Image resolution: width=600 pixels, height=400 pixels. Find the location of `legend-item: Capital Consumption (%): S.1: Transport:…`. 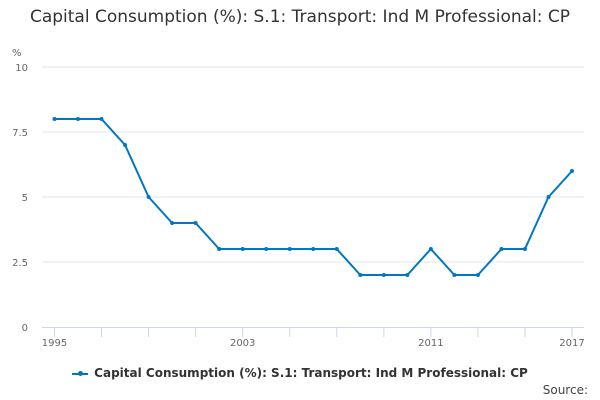

legend-item: Capital Consumption (%): S.1: Transport:… is located at coordinates (300, 373).